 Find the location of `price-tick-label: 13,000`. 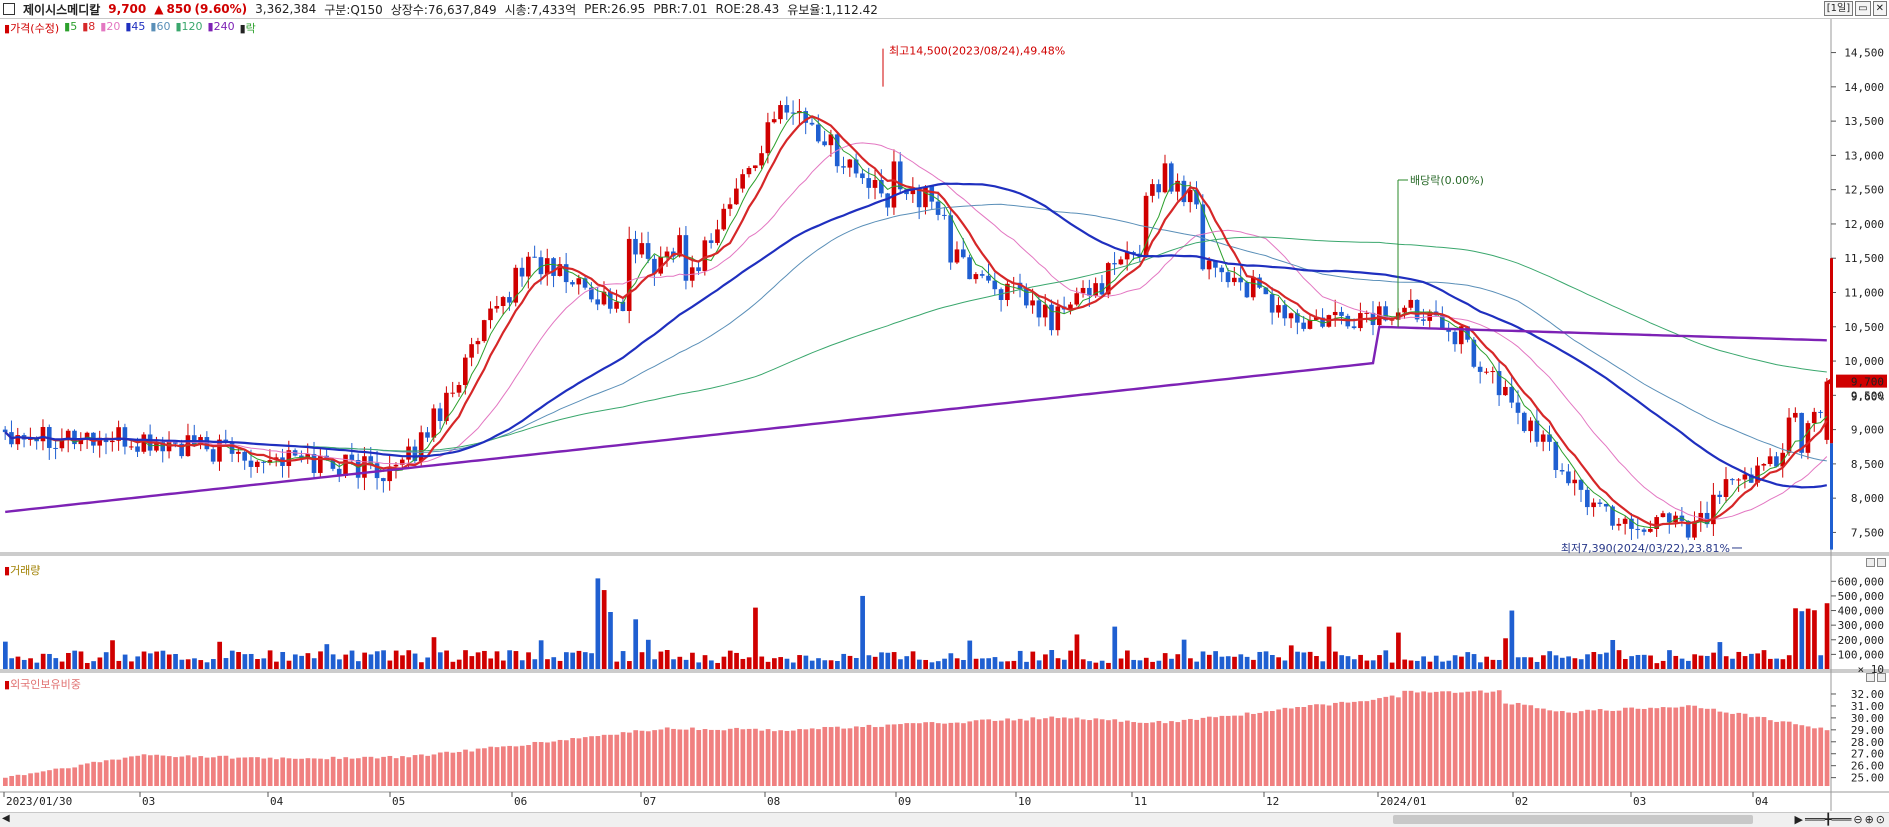

price-tick-label: 13,000 is located at coordinates (1864, 155).